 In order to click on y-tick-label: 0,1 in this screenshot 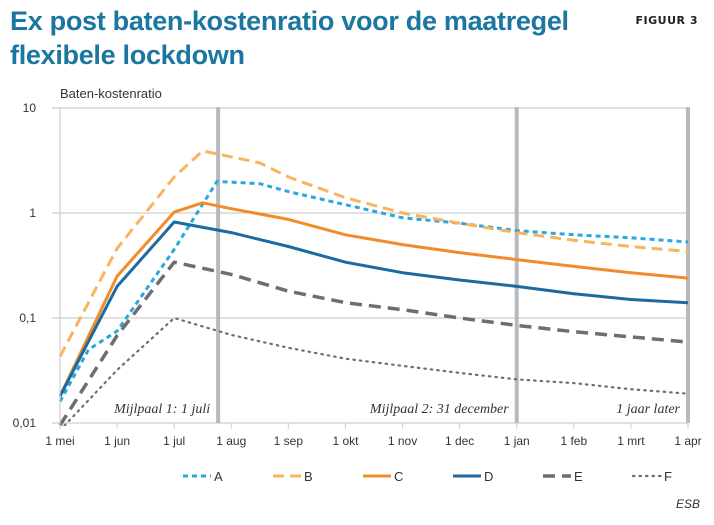, I will do `click(27, 318)`.